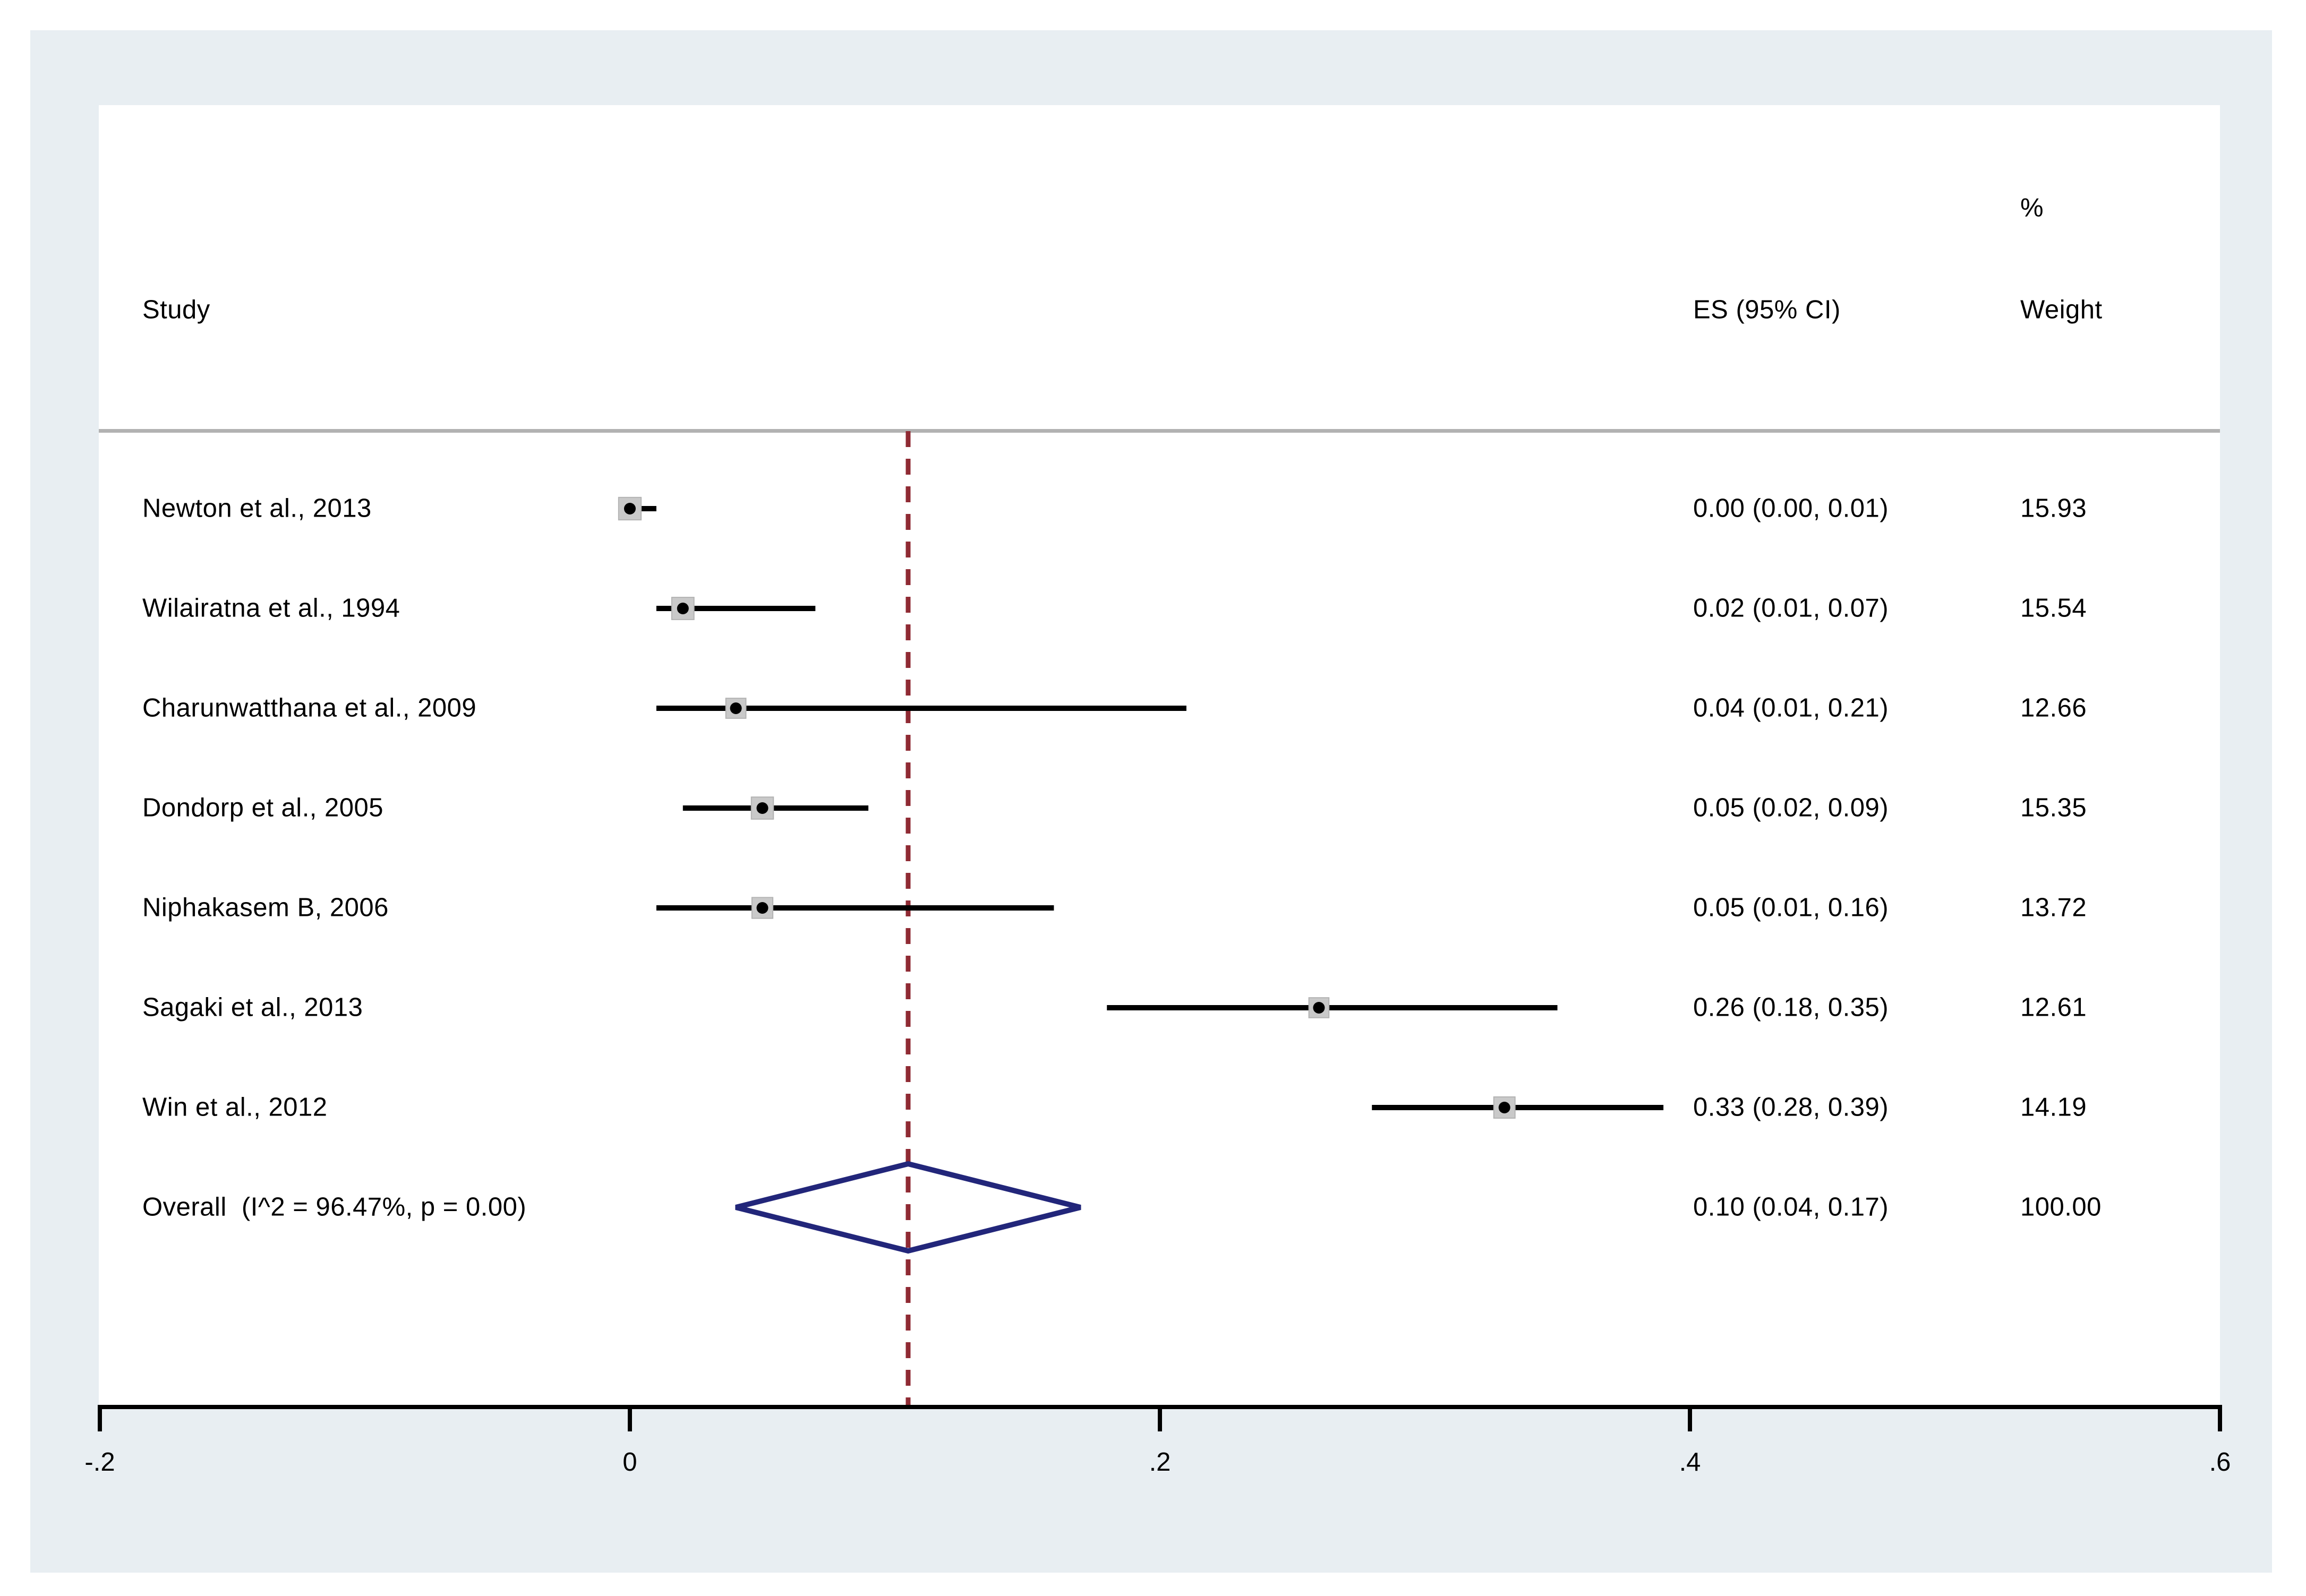  Describe the element at coordinates (2061, 1207) in the screenshot. I see `overall-weight-value: 100.00` at that location.